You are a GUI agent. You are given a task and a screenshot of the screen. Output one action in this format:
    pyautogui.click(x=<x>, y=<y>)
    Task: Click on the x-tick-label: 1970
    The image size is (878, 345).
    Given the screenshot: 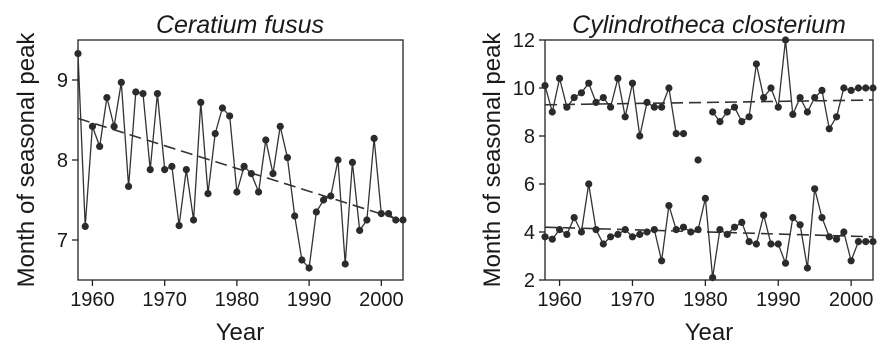 What is the action you would take?
    pyautogui.click(x=164, y=300)
    